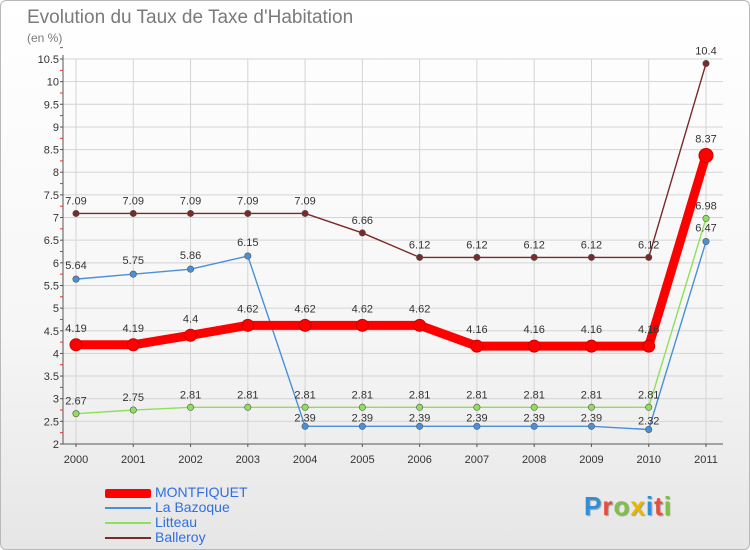  What do you see at coordinates (180, 537) in the screenshot?
I see `legend-label: Balleroy` at bounding box center [180, 537].